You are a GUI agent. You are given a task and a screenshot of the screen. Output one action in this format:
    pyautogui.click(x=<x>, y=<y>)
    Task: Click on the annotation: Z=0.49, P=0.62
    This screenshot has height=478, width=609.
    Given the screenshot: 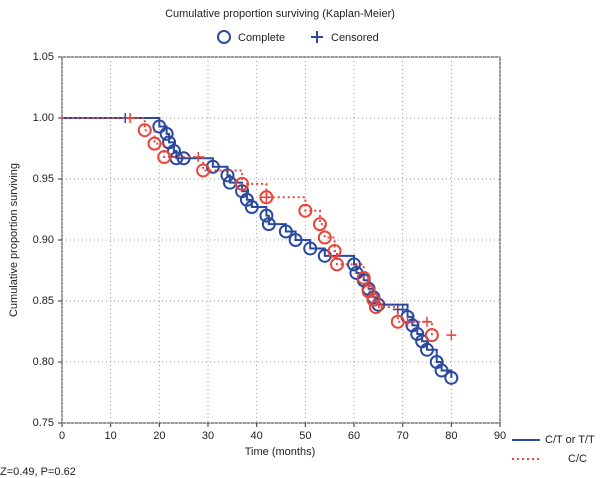 What is the action you would take?
    pyautogui.click(x=38, y=472)
    